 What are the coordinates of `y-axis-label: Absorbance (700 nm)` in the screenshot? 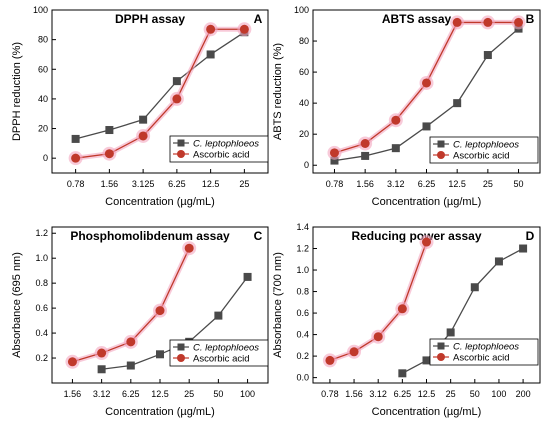 It's located at (278, 305).